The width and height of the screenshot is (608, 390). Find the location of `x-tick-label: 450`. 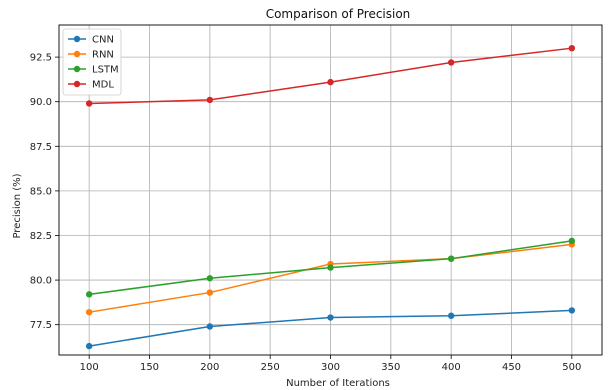

x-tick-label: 450 is located at coordinates (511, 367).